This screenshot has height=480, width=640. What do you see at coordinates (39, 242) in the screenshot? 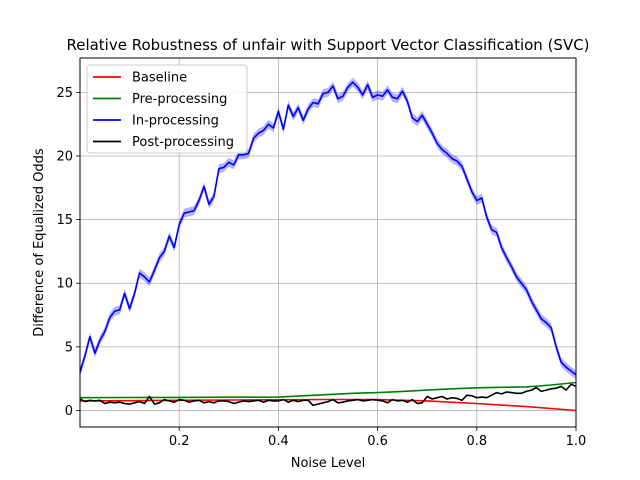
I see `y-axis-title: Difference of Equalized Odds` at bounding box center [39, 242].